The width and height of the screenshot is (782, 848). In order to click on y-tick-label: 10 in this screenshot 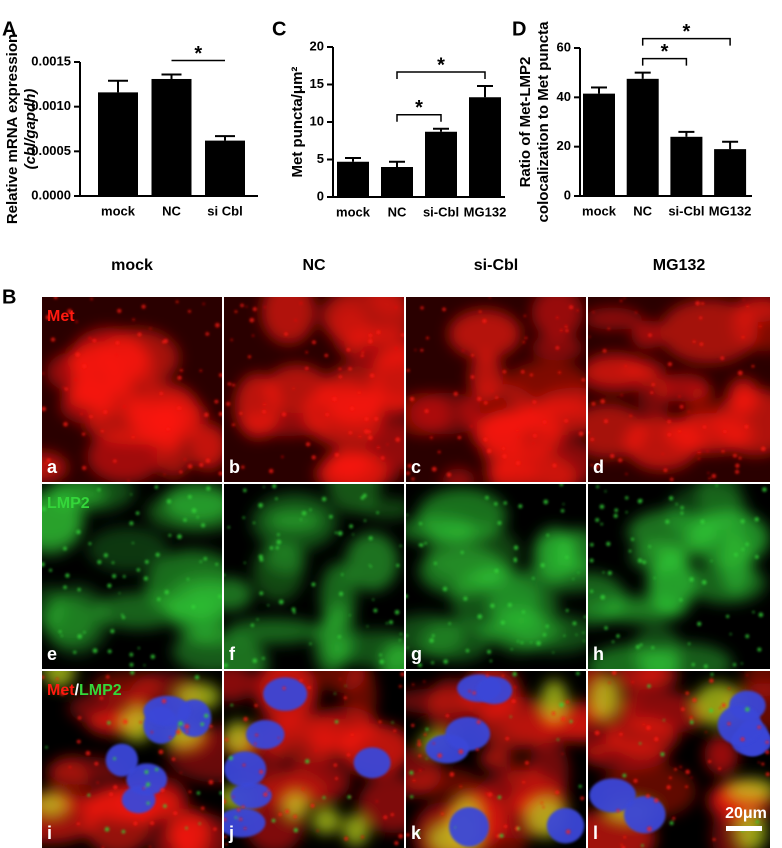, I will do `click(317, 120)`.